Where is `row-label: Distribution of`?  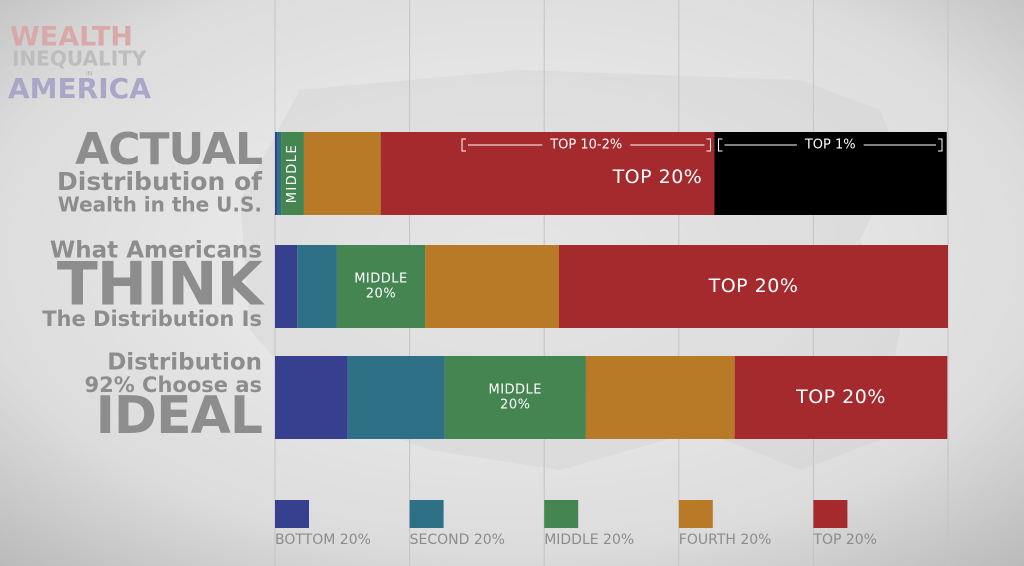 row-label: Distribution of is located at coordinates (160, 181).